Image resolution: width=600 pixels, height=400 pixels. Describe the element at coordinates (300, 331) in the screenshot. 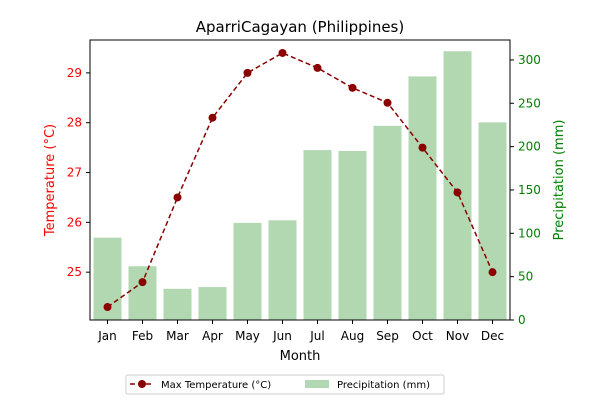

I see `x-axis-ticks: Jan Feb Mar Apr May Jun Jul Aug Sep Oct Nov Dec` at that location.